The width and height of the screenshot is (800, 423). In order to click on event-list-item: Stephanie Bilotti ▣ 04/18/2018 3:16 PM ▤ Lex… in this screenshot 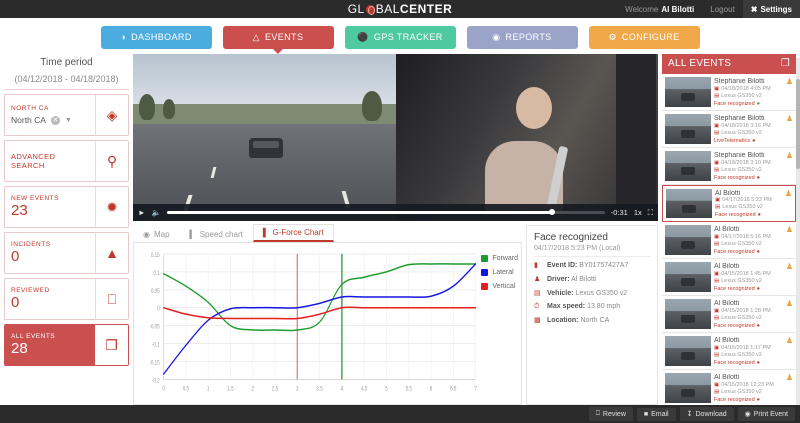, I will do `click(729, 129)`.